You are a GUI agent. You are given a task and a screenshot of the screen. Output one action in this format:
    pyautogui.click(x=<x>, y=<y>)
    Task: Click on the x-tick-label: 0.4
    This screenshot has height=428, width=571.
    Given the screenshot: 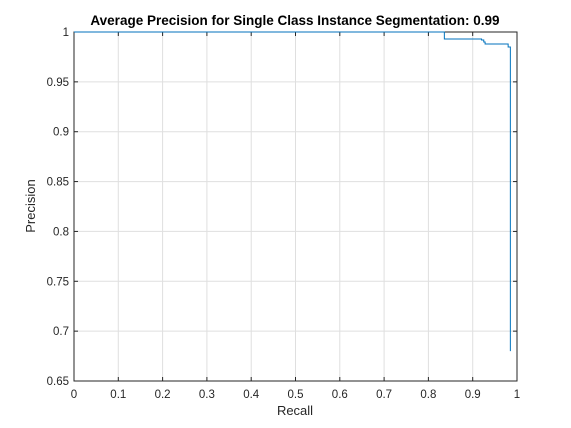 What is the action you would take?
    pyautogui.click(x=251, y=395)
    